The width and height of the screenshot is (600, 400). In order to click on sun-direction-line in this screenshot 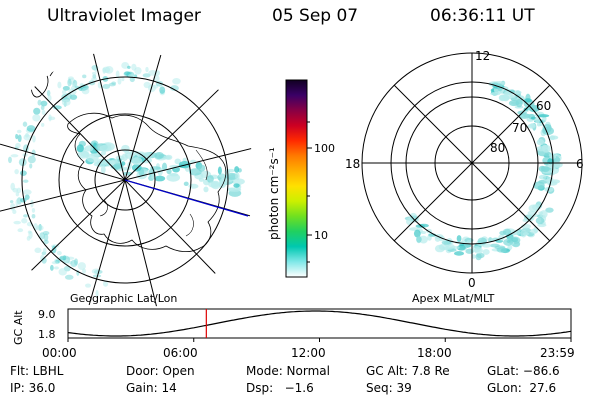, I will do `click(186, 198)`.